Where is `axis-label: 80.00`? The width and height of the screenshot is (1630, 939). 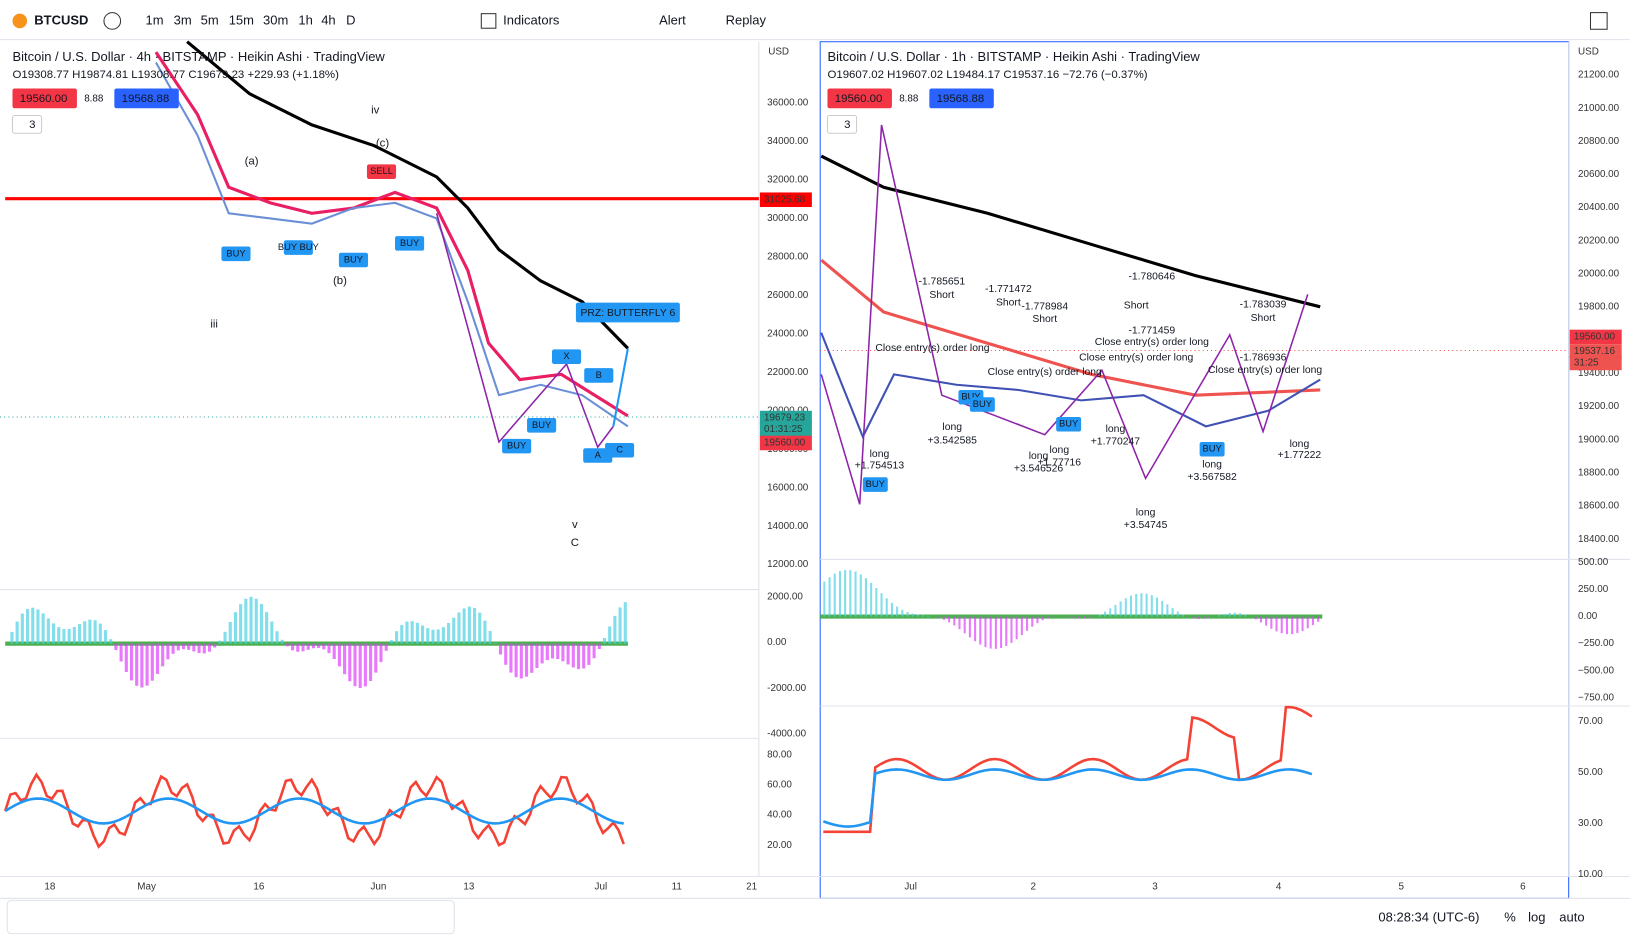 axis-label: 80.00 is located at coordinates (779, 754).